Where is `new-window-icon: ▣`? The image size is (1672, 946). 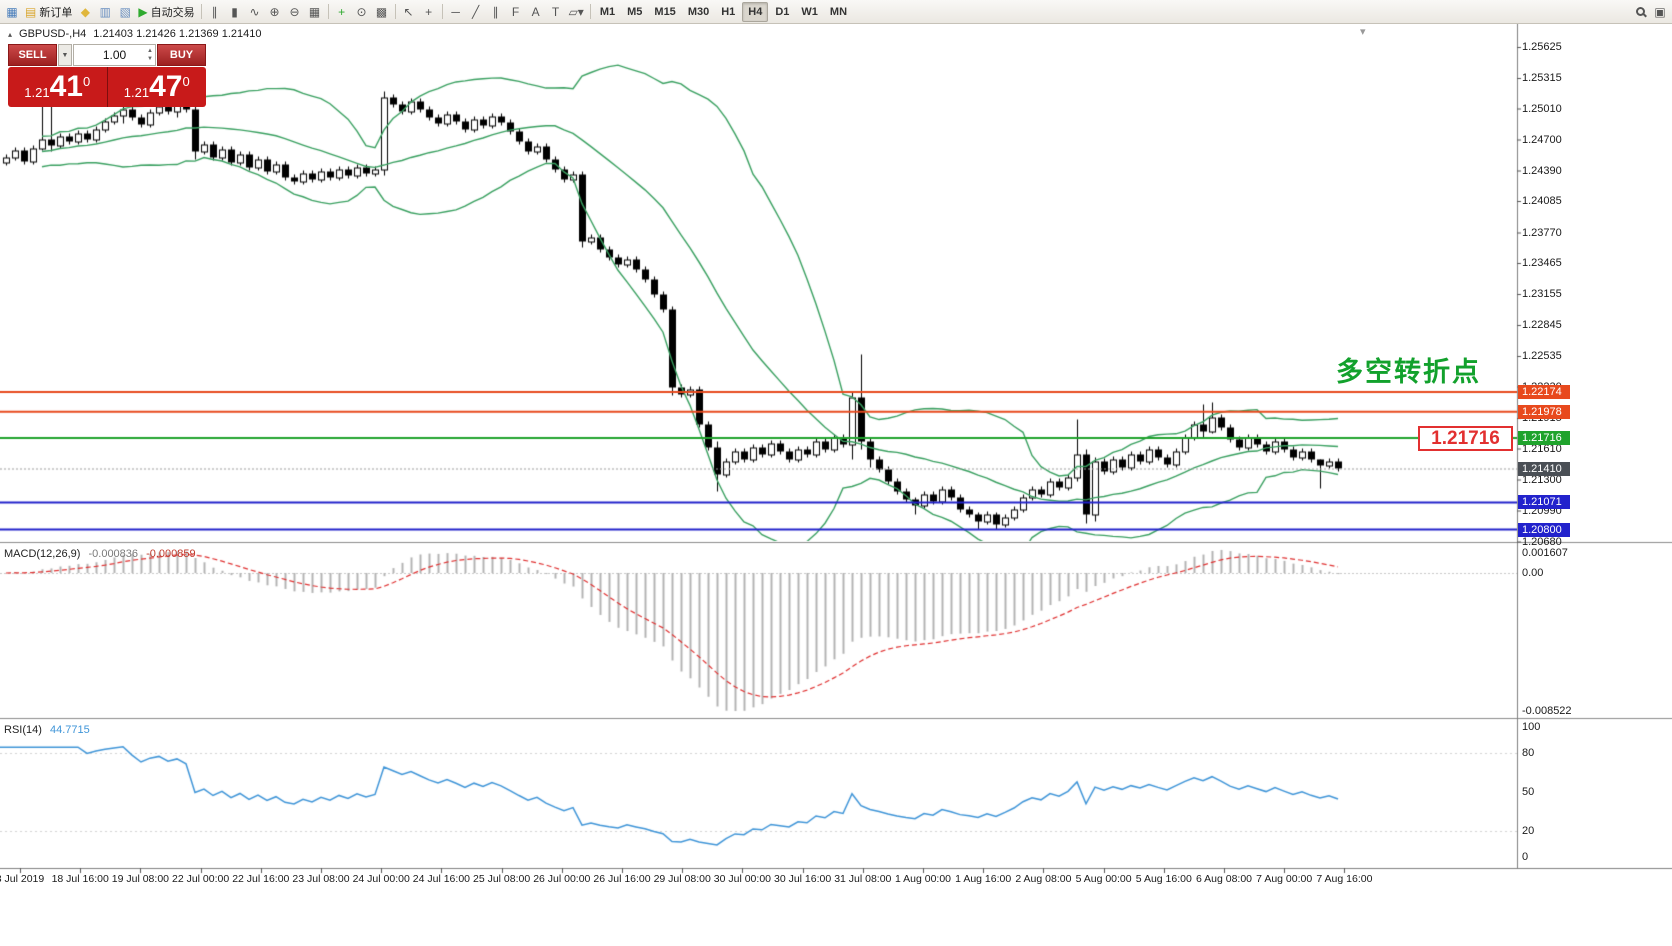
new-window-icon: ▣ is located at coordinates (1660, 11).